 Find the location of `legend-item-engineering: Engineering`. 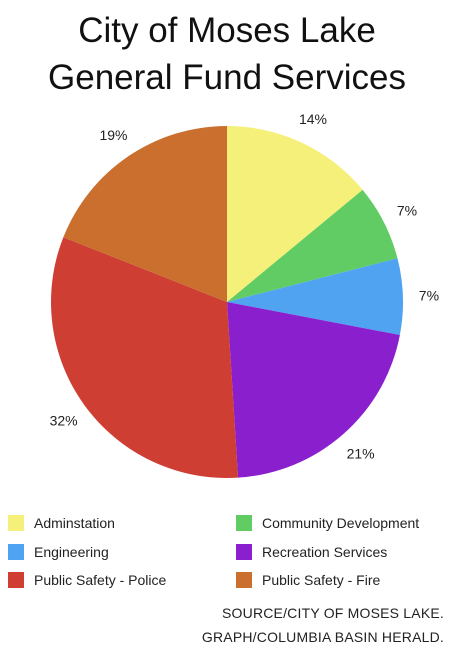

legend-item-engineering: Engineering is located at coordinates (58, 552).